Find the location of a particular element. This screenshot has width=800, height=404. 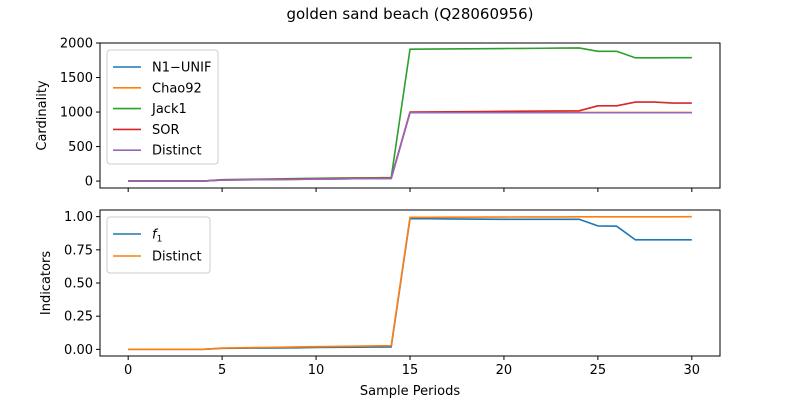

legend: f1 Distinct is located at coordinates (158, 245).